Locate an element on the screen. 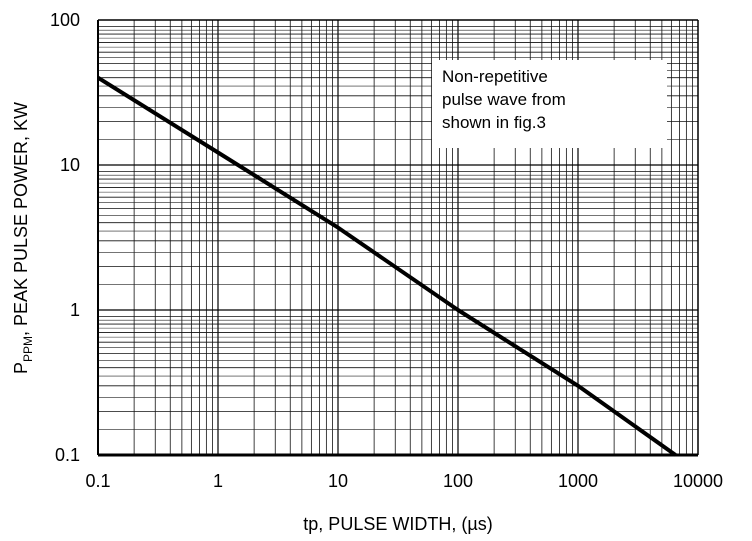 Image resolution: width=752 pixels, height=541 pixels. annotation-line-2: pulse wave from is located at coordinates (504, 99).